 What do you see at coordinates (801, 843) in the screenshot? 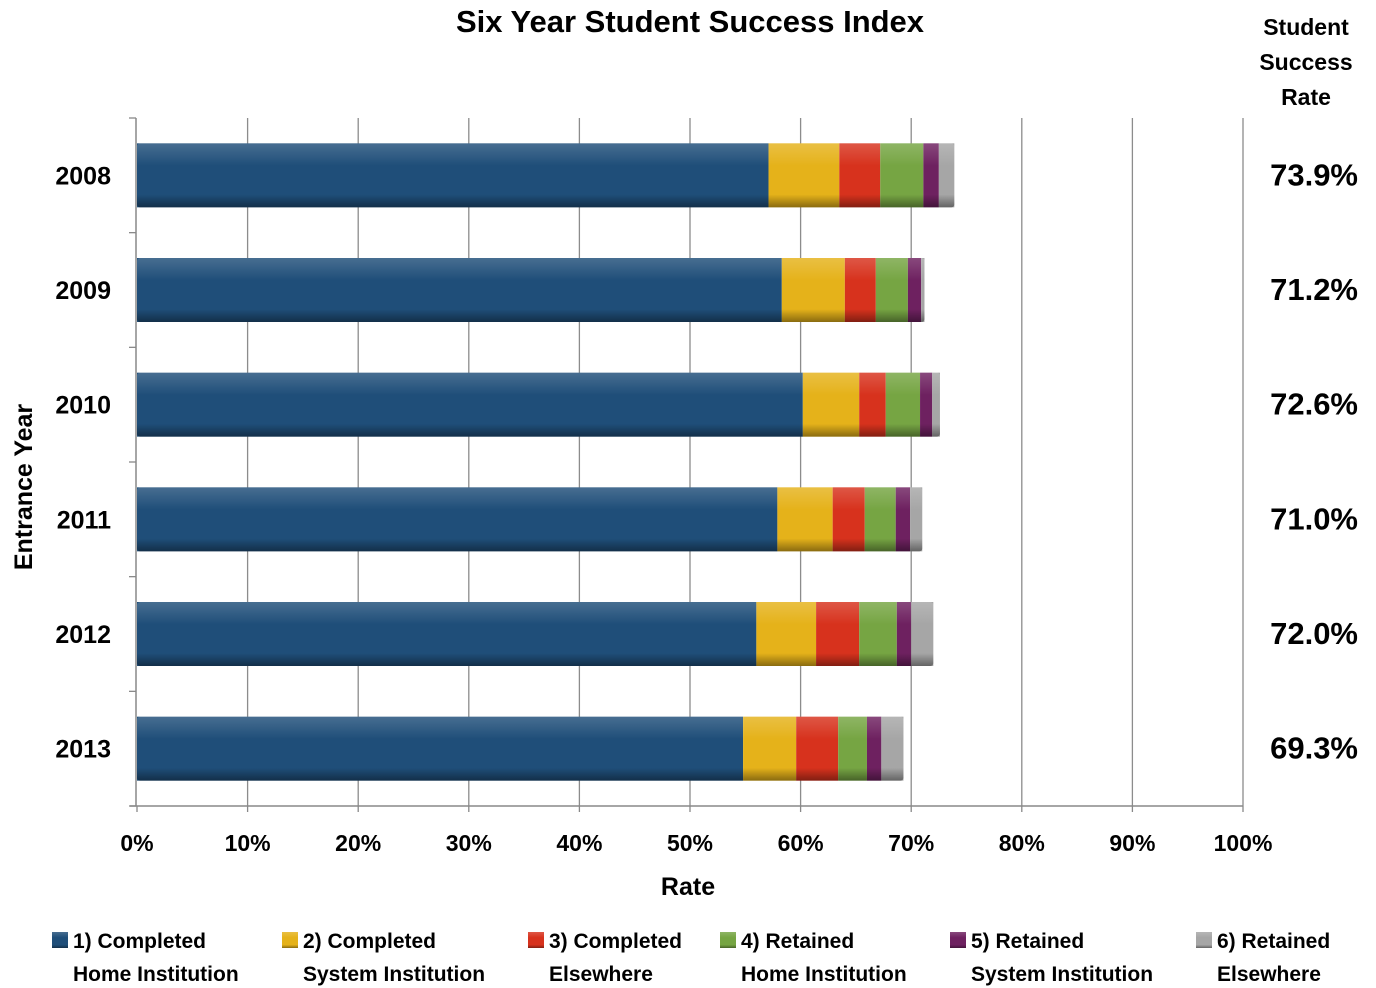
I see `x-tick-label: 60%` at bounding box center [801, 843].